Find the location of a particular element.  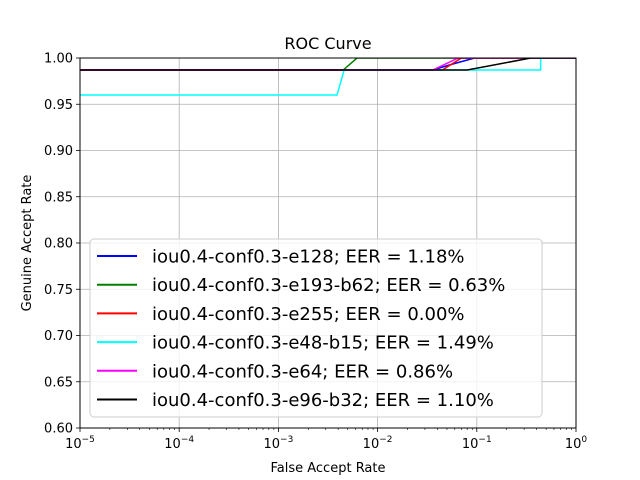

series-lines is located at coordinates (328, 77).